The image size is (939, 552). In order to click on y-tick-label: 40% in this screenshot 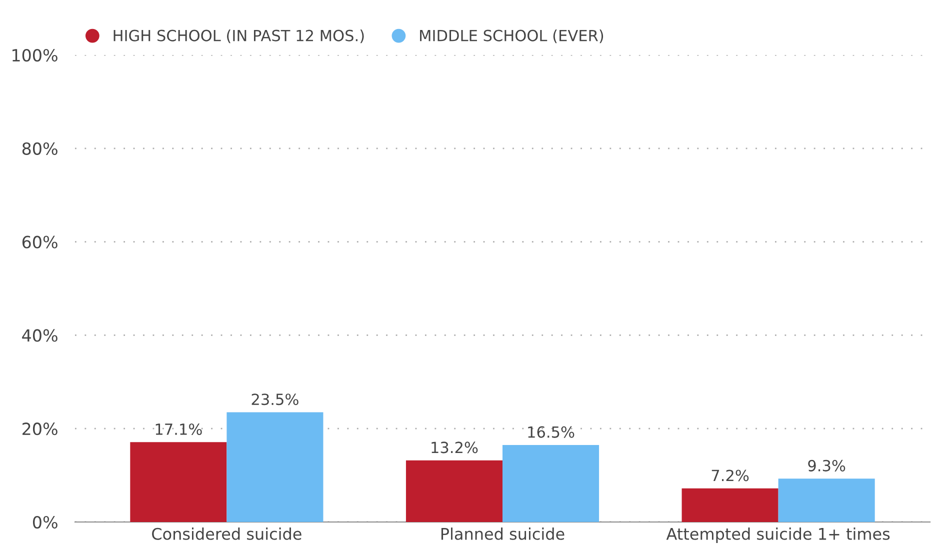, I will do `click(40, 335)`.